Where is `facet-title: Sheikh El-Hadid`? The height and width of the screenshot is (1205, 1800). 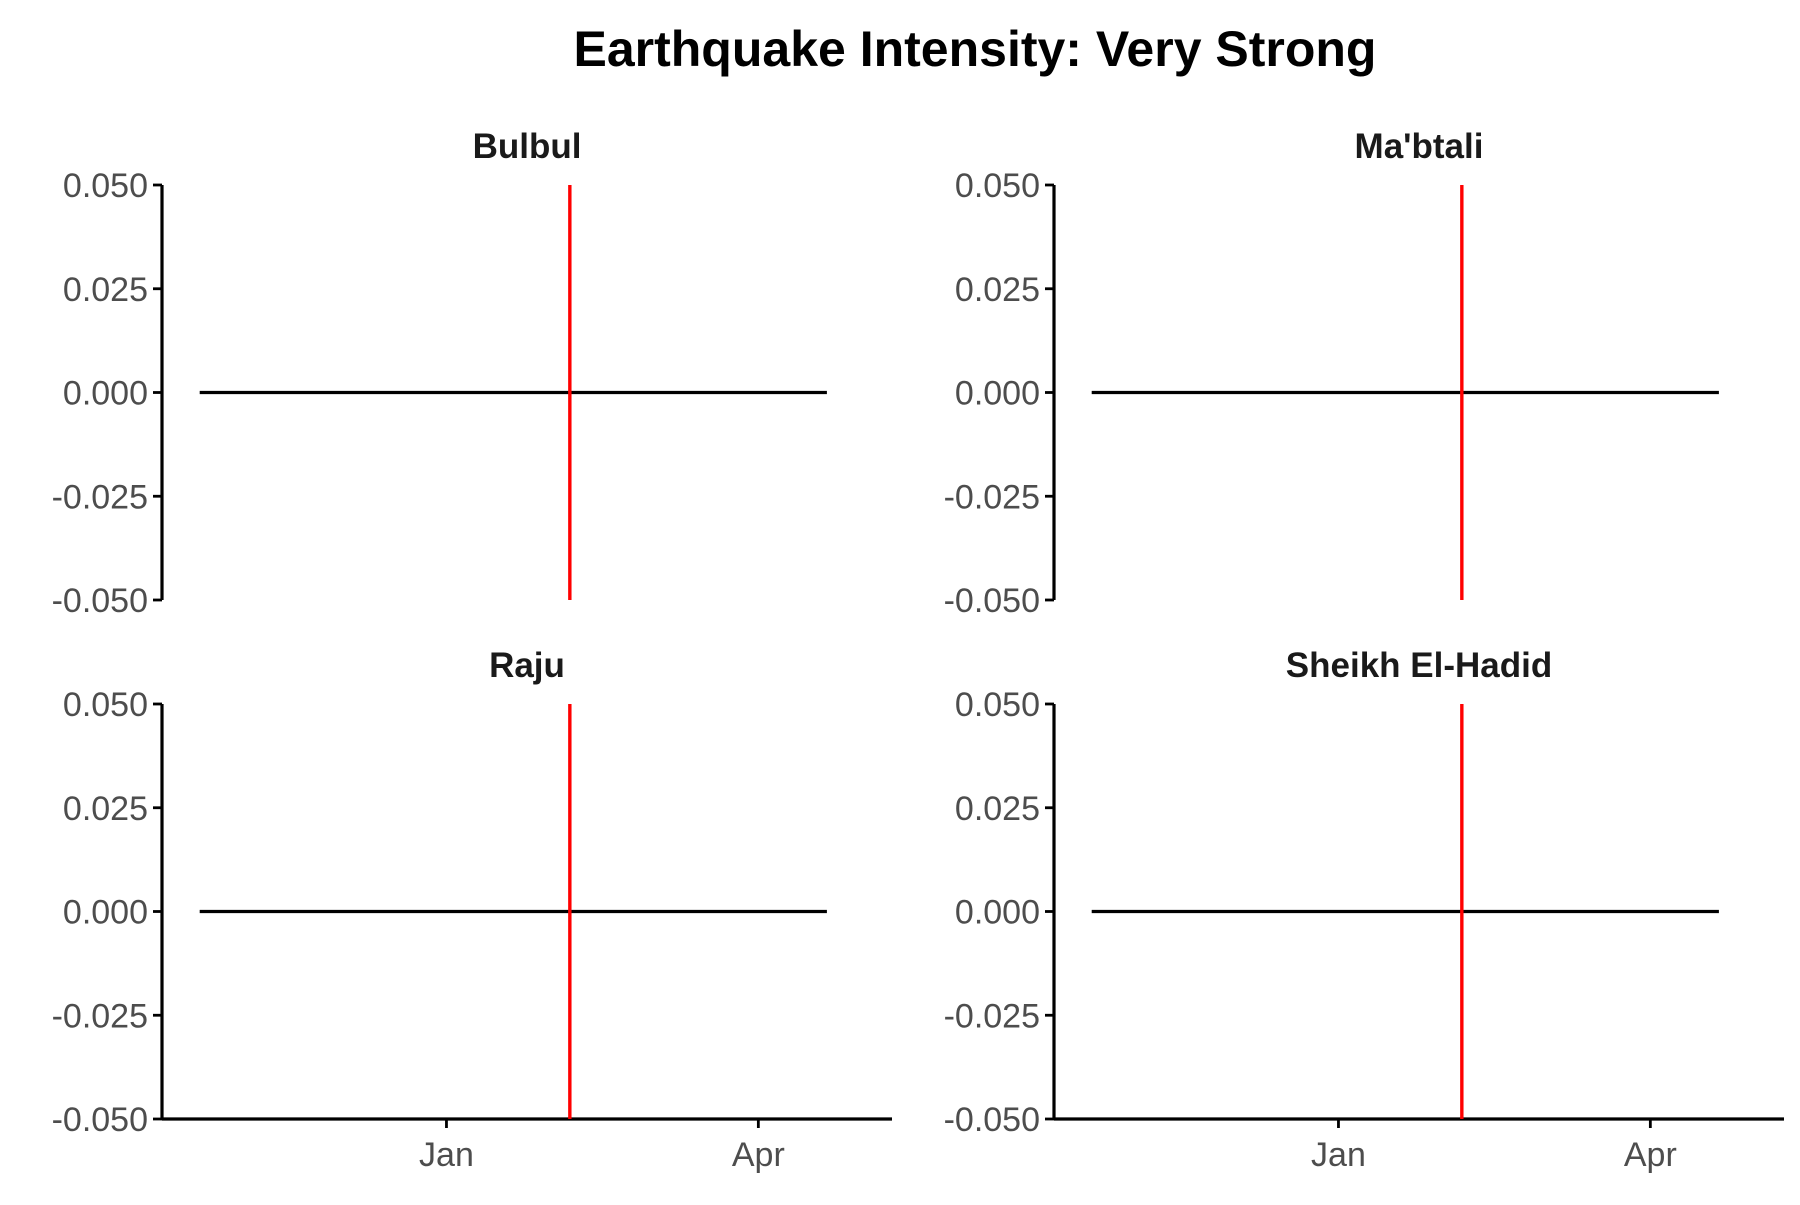 facet-title: Sheikh El-Hadid is located at coordinates (1419, 665).